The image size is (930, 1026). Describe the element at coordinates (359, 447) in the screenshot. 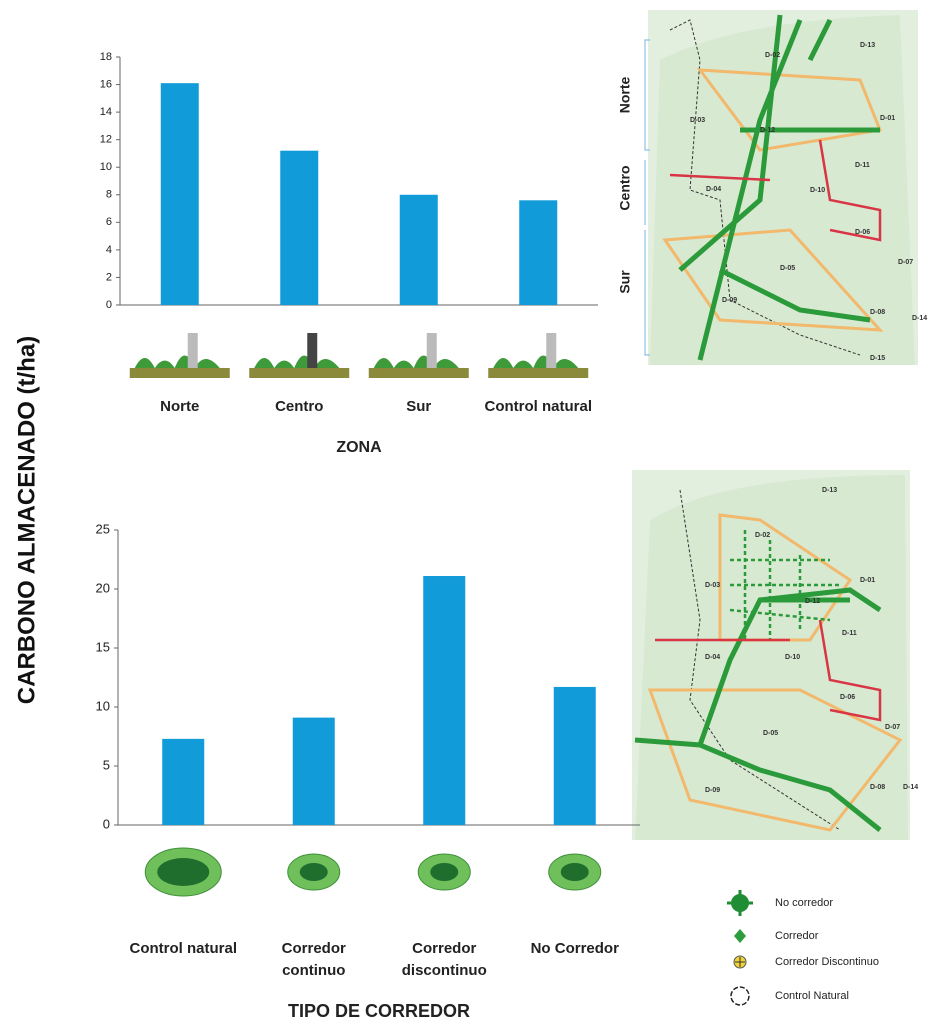

I see `x-axis-label: ZONA` at that location.